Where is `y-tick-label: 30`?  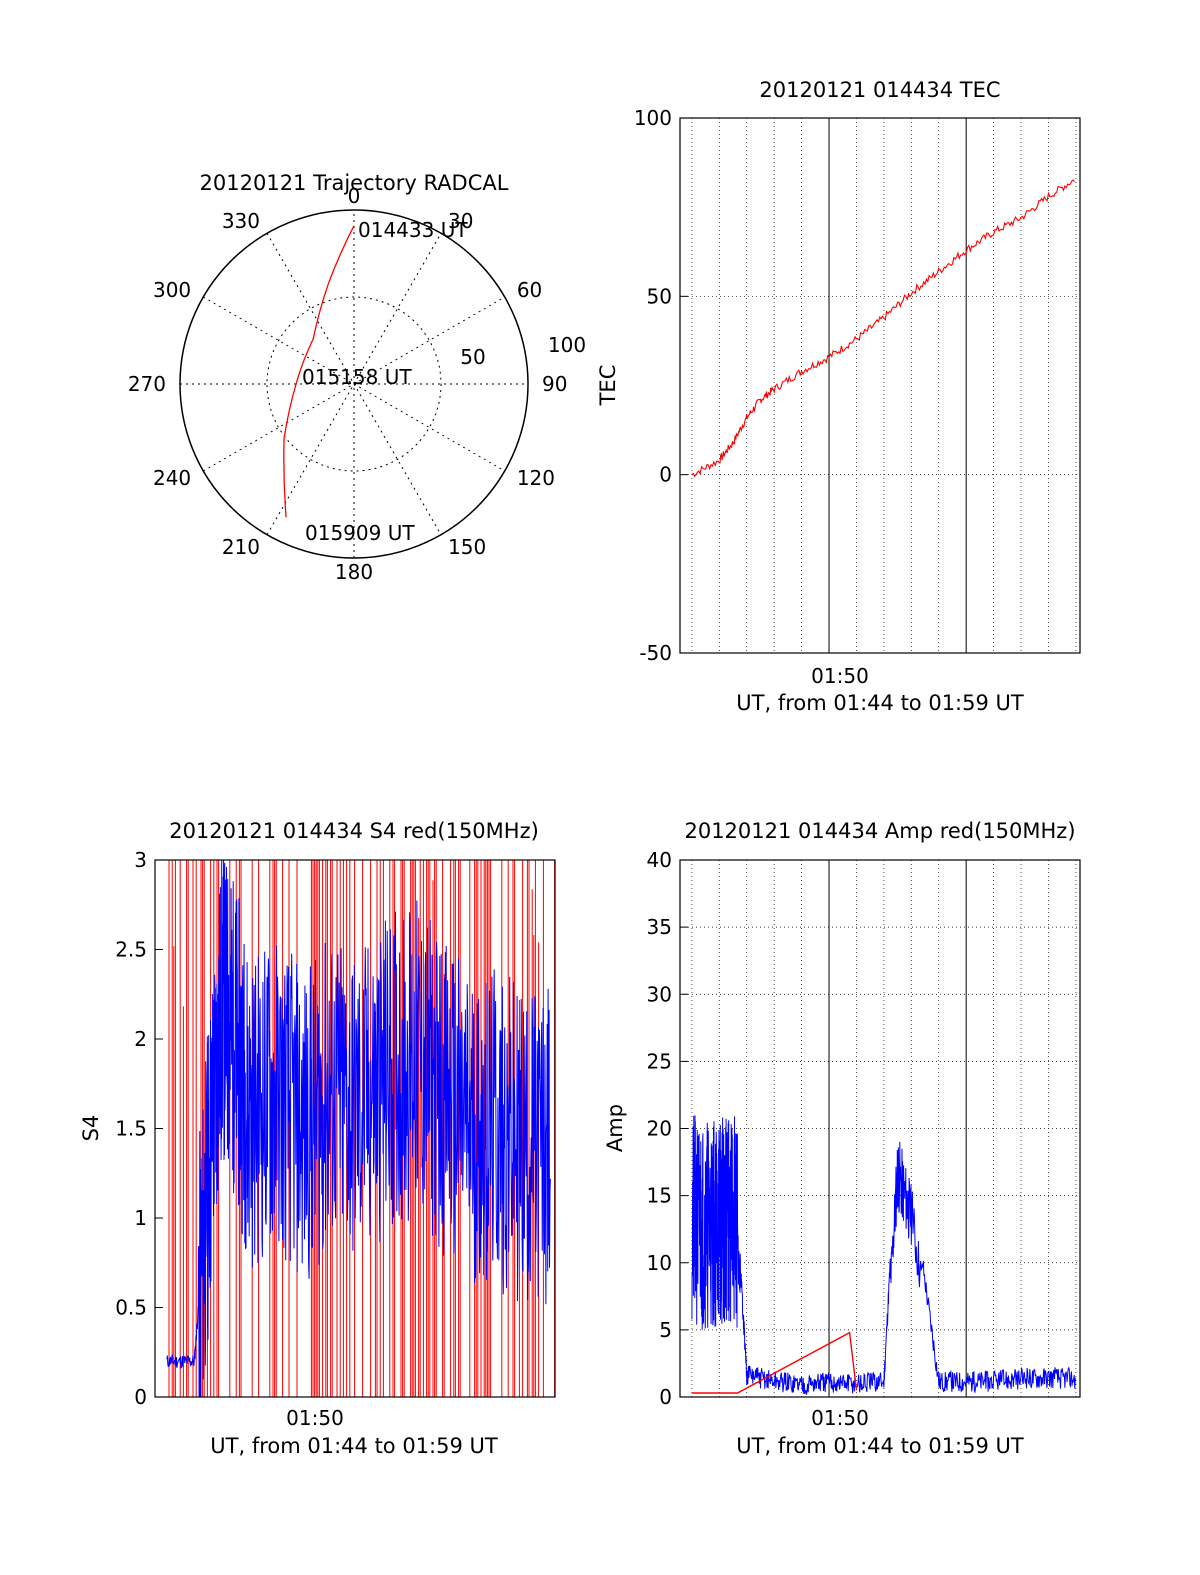
y-tick-label: 30 is located at coordinates (659, 994).